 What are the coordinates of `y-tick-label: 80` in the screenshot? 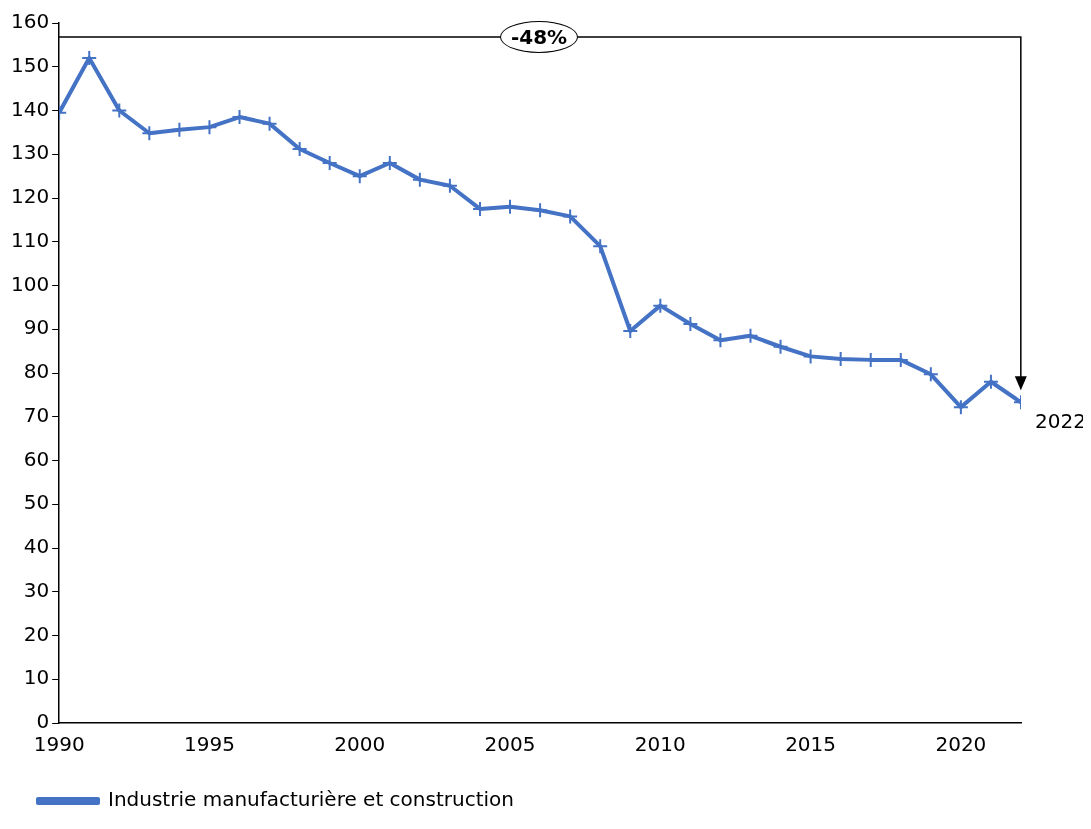 It's located at (36, 371).